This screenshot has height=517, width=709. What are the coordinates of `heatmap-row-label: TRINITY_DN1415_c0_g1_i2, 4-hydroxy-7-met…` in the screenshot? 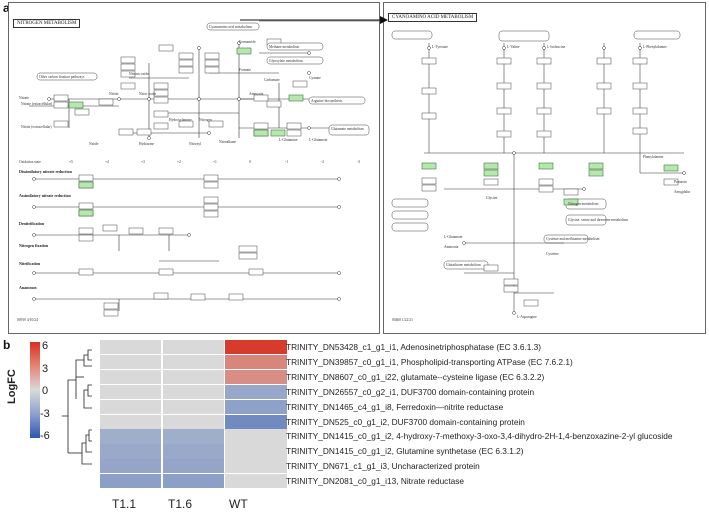 It's located at (479, 436).